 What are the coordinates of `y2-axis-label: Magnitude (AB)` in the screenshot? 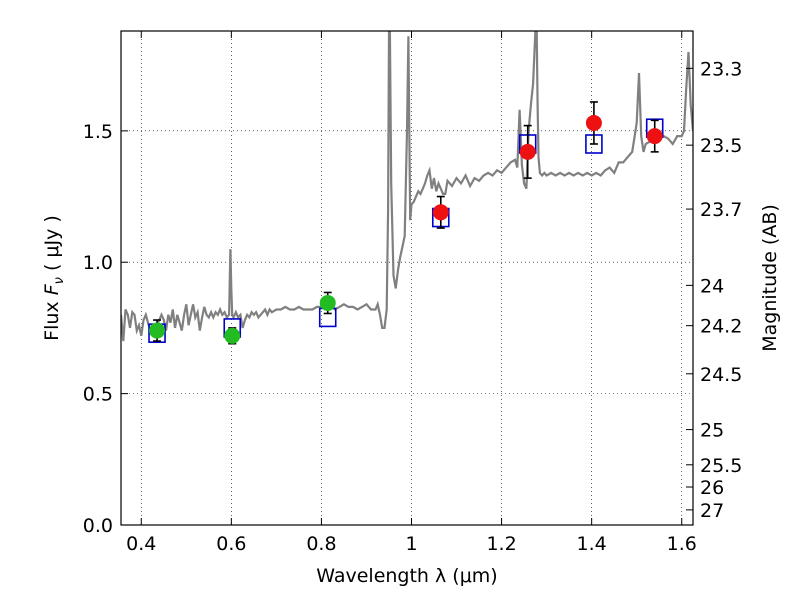 It's located at (770, 278).